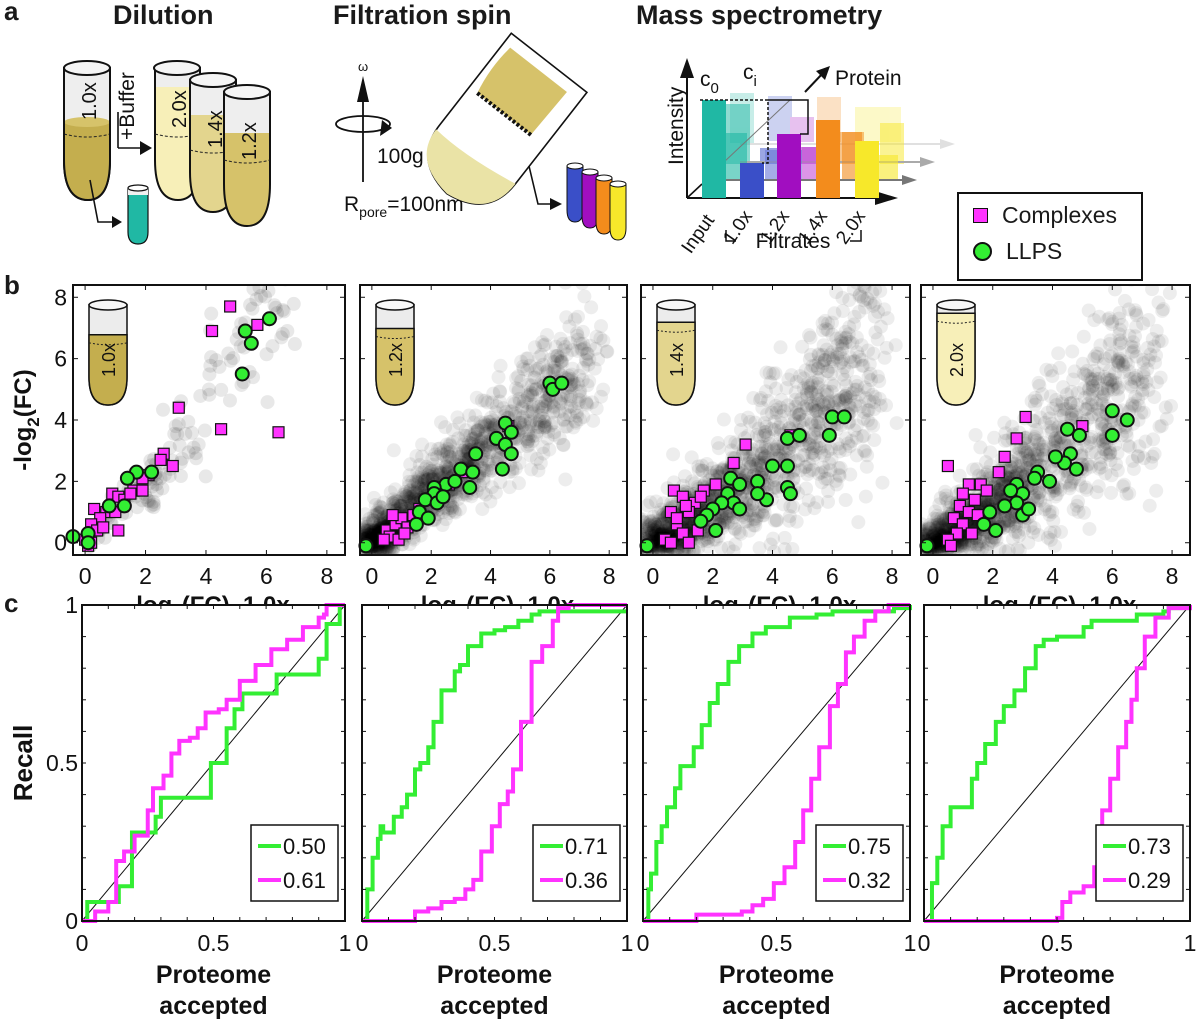 Image resolution: width=1200 pixels, height=1029 pixels. What do you see at coordinates (1045, 215) in the screenshot?
I see `legend-item-complexes: Complexes` at bounding box center [1045, 215].